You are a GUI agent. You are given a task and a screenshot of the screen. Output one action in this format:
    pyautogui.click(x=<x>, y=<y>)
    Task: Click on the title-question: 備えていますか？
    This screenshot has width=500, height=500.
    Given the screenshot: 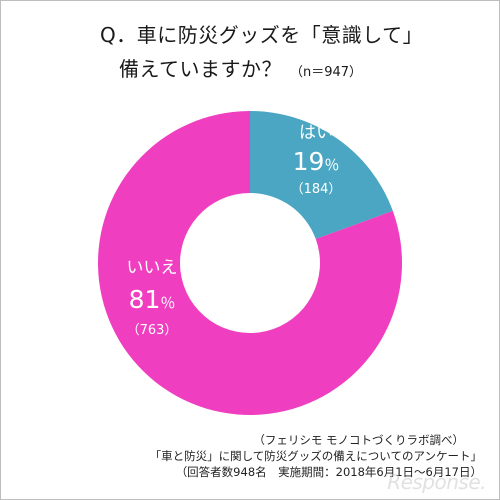 What is the action you would take?
    pyautogui.click(x=200, y=69)
    